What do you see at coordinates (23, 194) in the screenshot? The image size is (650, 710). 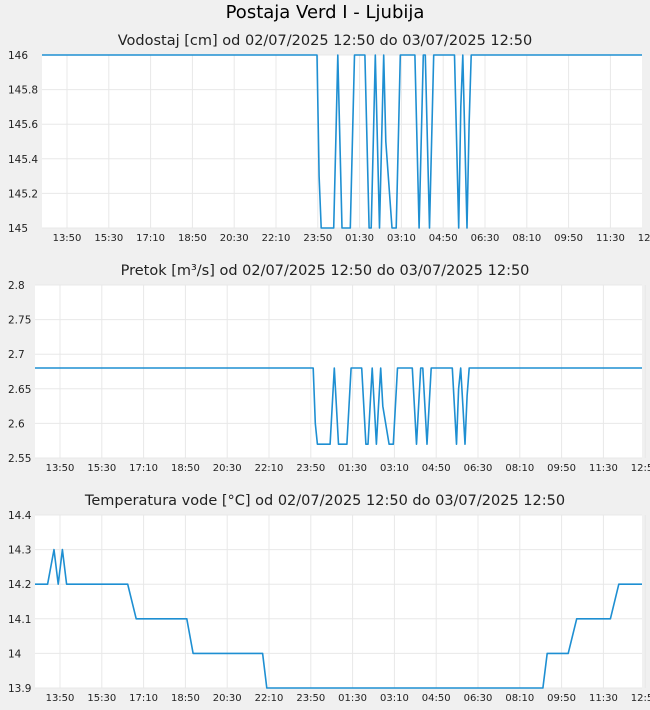 I see `y-tick-label: 145.2` at bounding box center [23, 194].